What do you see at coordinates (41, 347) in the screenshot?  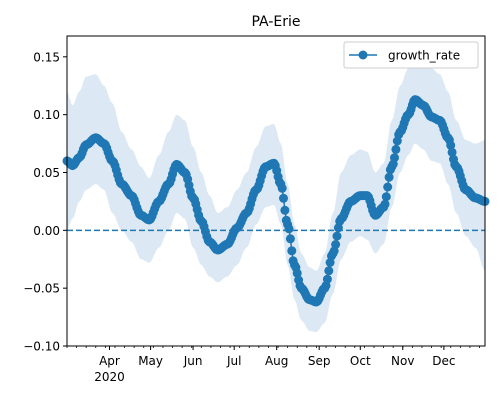 I see `y-tick-label: −0.10` at bounding box center [41, 347].